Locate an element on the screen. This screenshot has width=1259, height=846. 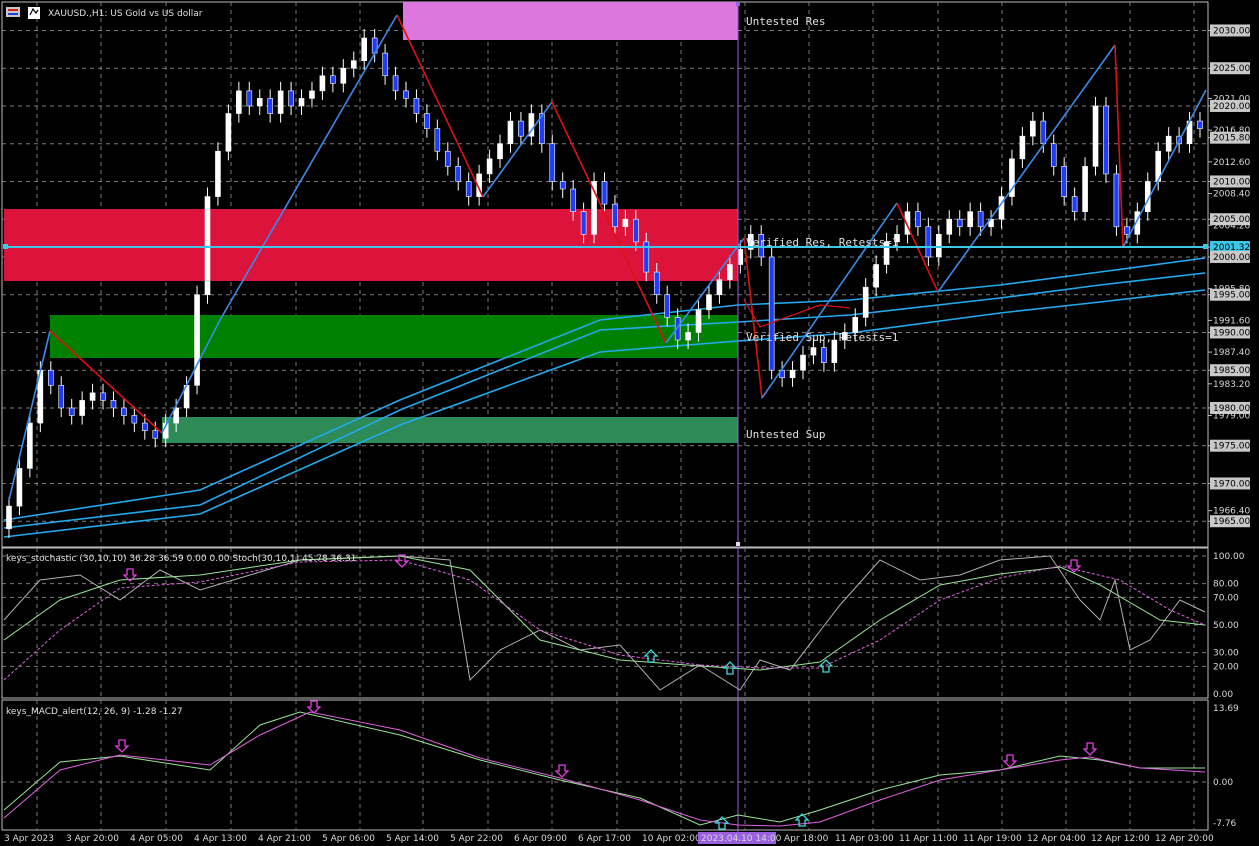
time-axis-label: Apr 18:00 is located at coordinates (806, 839).